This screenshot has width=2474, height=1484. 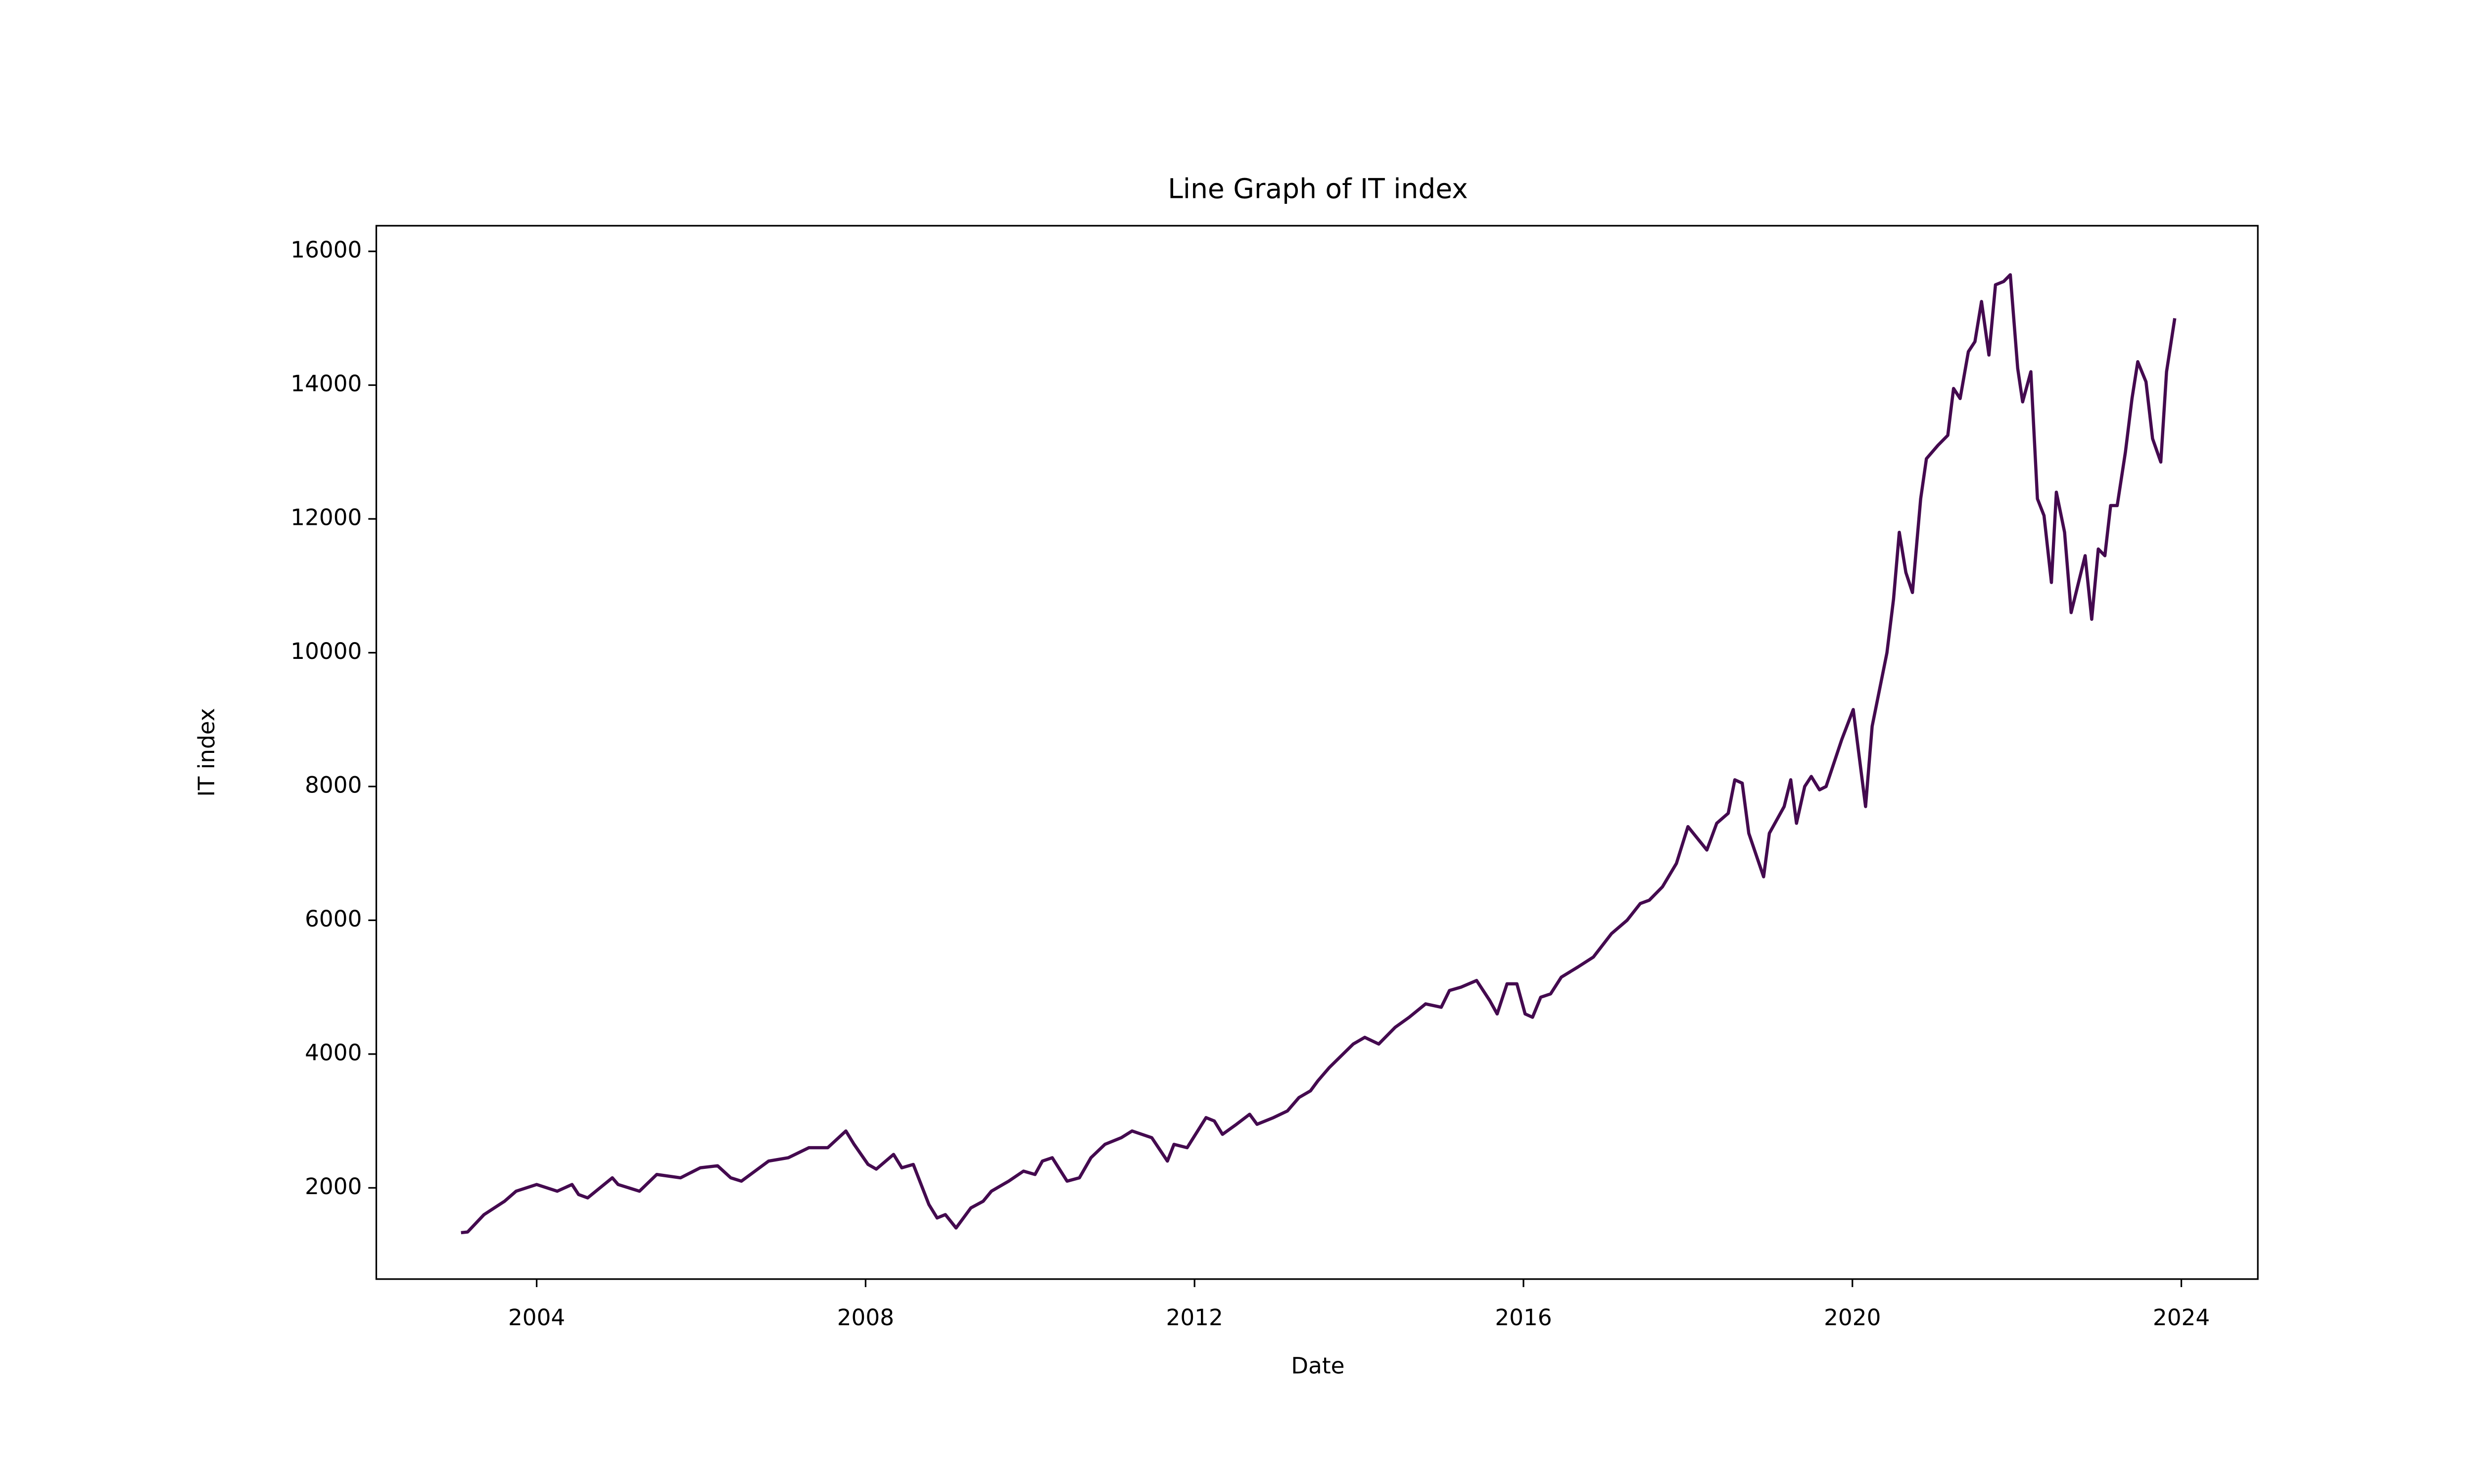 I want to click on y-tick-label: 16000, so click(x=326, y=250).